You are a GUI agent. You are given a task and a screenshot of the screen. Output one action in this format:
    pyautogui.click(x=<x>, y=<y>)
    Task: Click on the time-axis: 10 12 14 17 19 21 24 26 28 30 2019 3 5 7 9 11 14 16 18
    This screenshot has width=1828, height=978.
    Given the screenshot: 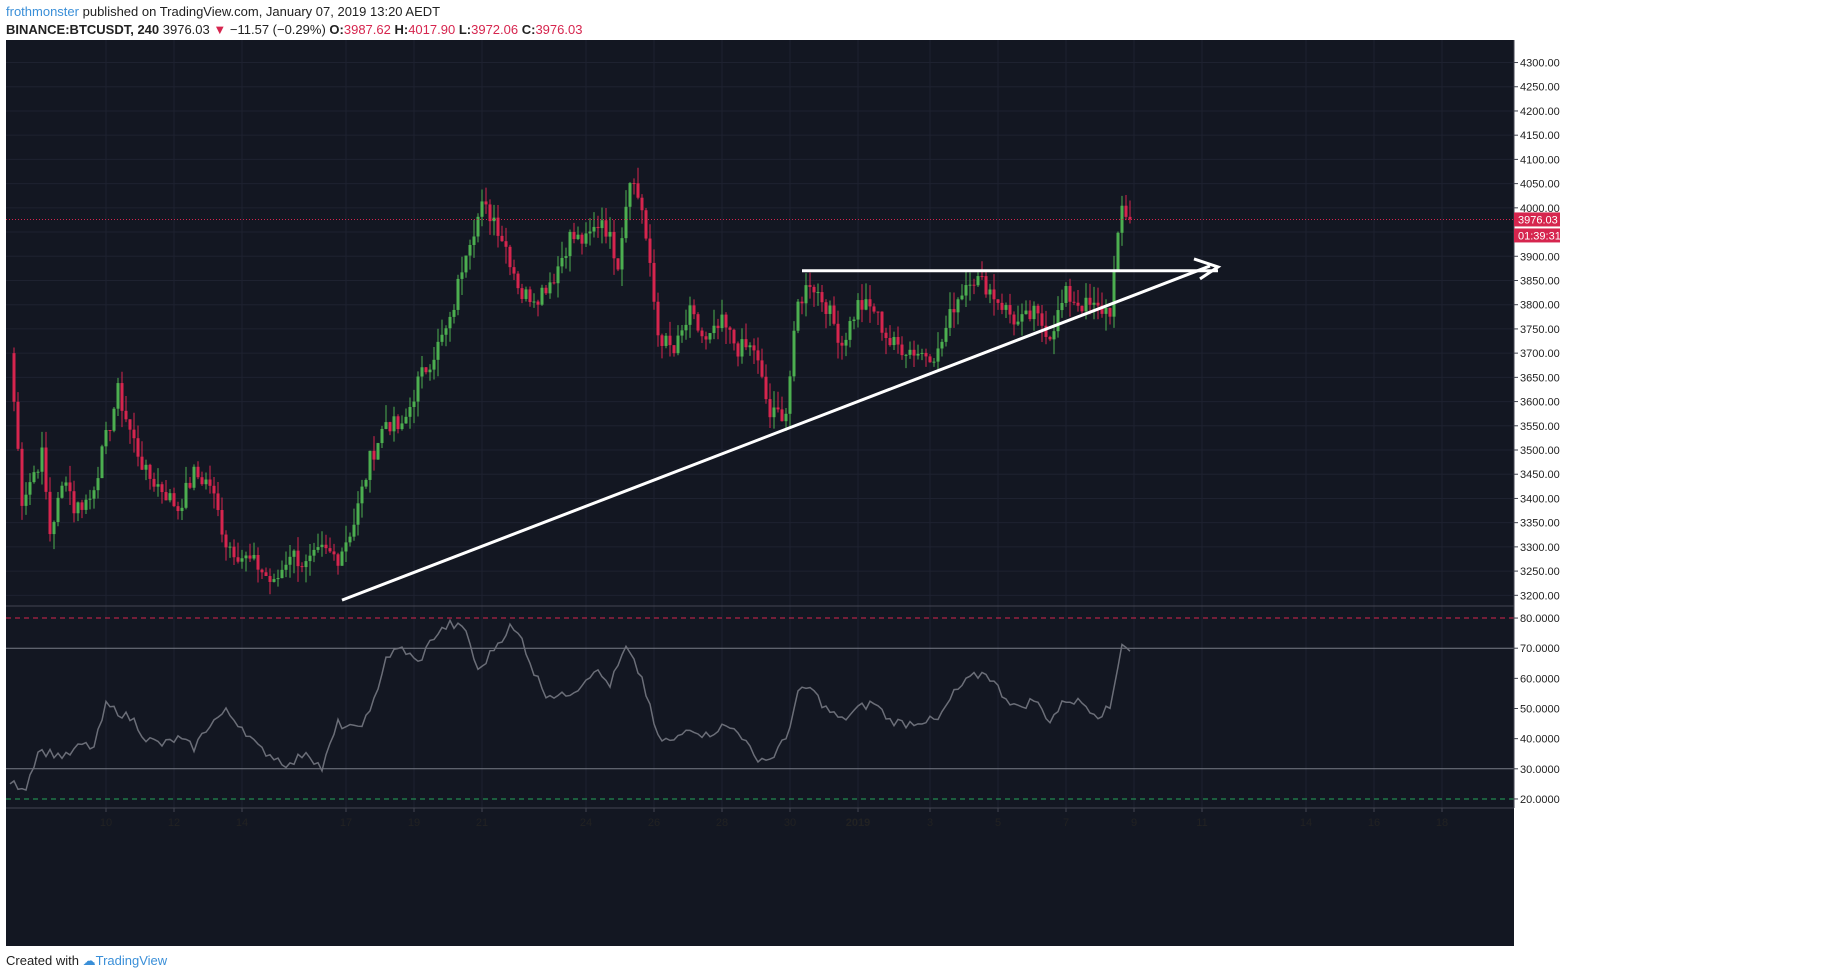 What is the action you would take?
    pyautogui.click(x=760, y=818)
    